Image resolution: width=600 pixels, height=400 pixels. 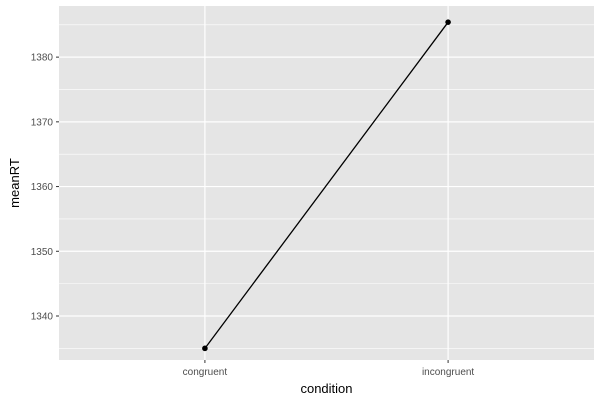 What do you see at coordinates (326, 388) in the screenshot?
I see `x-axis-title: condition` at bounding box center [326, 388].